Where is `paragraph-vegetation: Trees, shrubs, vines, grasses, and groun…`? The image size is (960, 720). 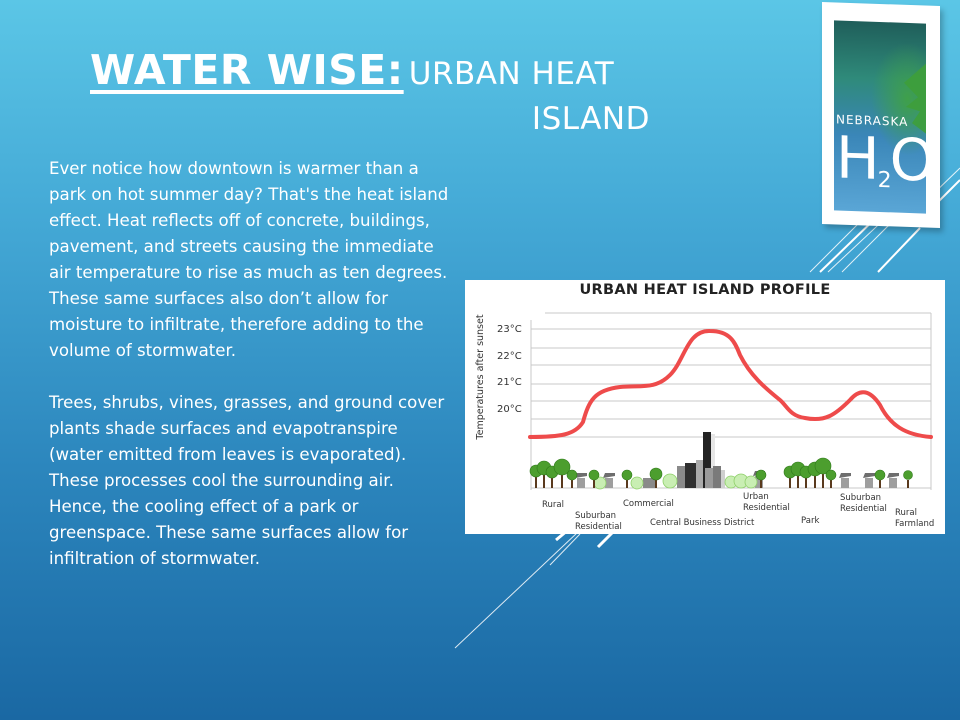
paragraph-vegetation: Trees, shrubs, vines, grasses, and groun… is located at coordinates (247, 480).